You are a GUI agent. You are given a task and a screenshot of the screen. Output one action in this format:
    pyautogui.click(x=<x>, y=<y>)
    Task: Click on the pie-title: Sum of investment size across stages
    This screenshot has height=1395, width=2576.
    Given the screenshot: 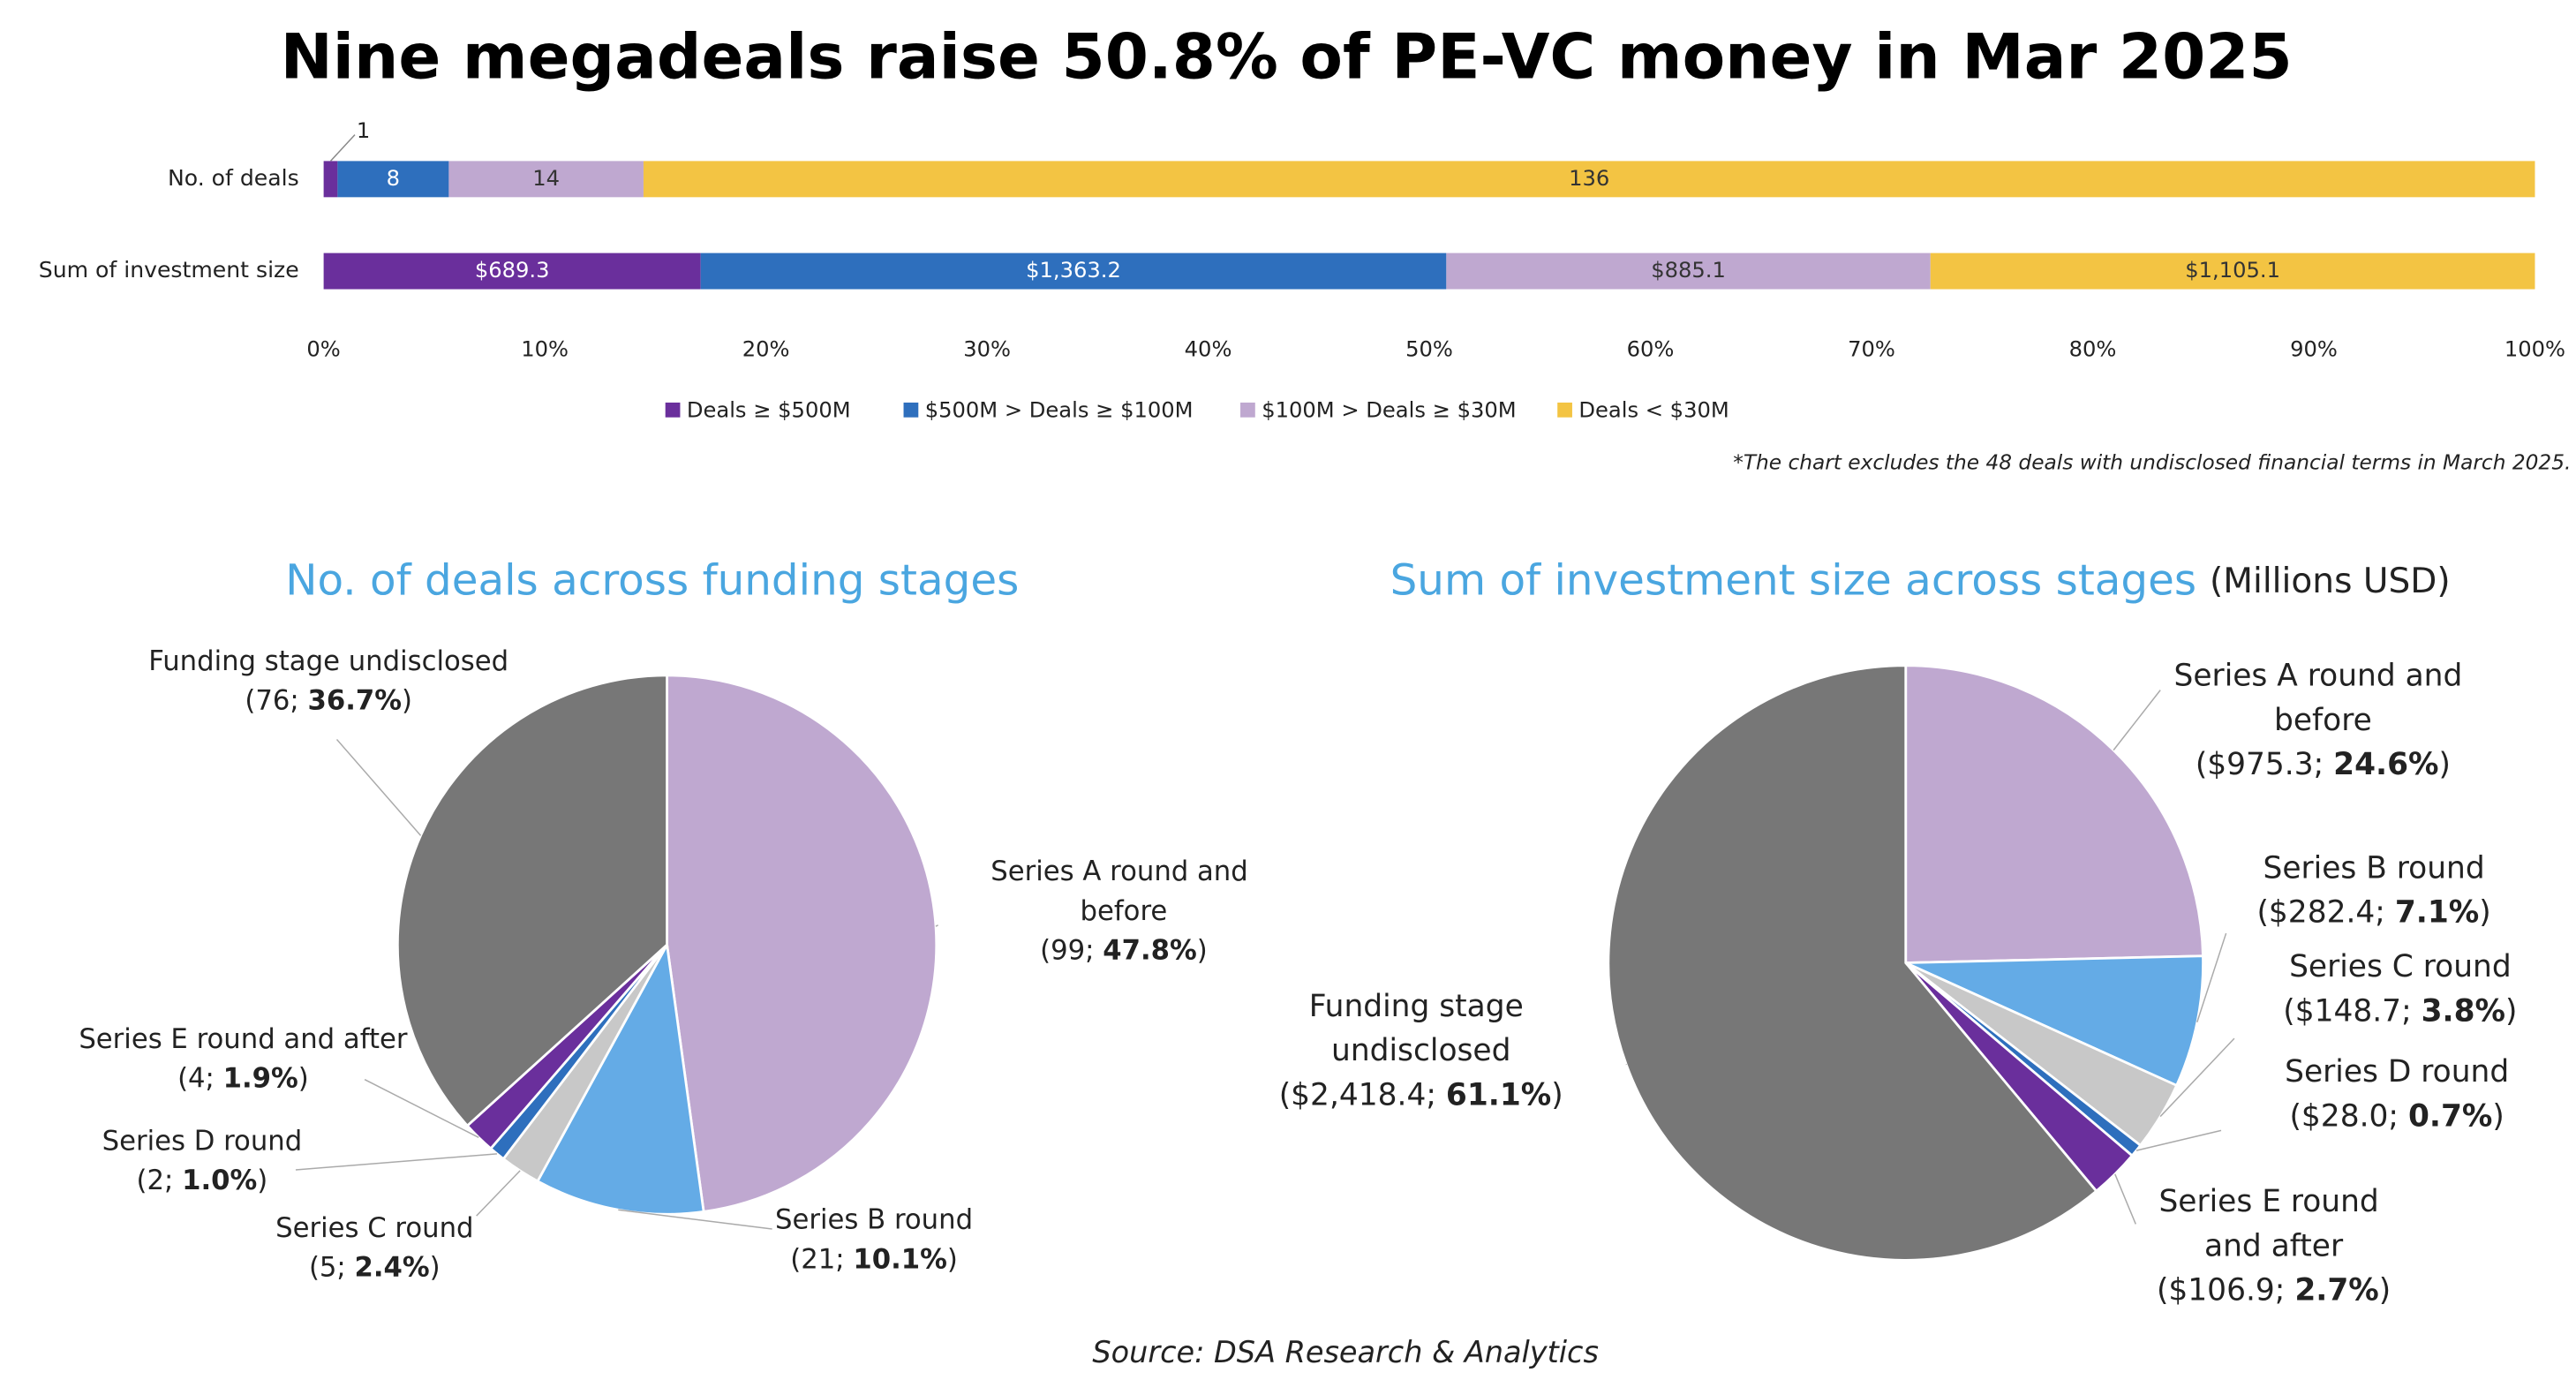 What is the action you would take?
    pyautogui.click(x=1794, y=581)
    